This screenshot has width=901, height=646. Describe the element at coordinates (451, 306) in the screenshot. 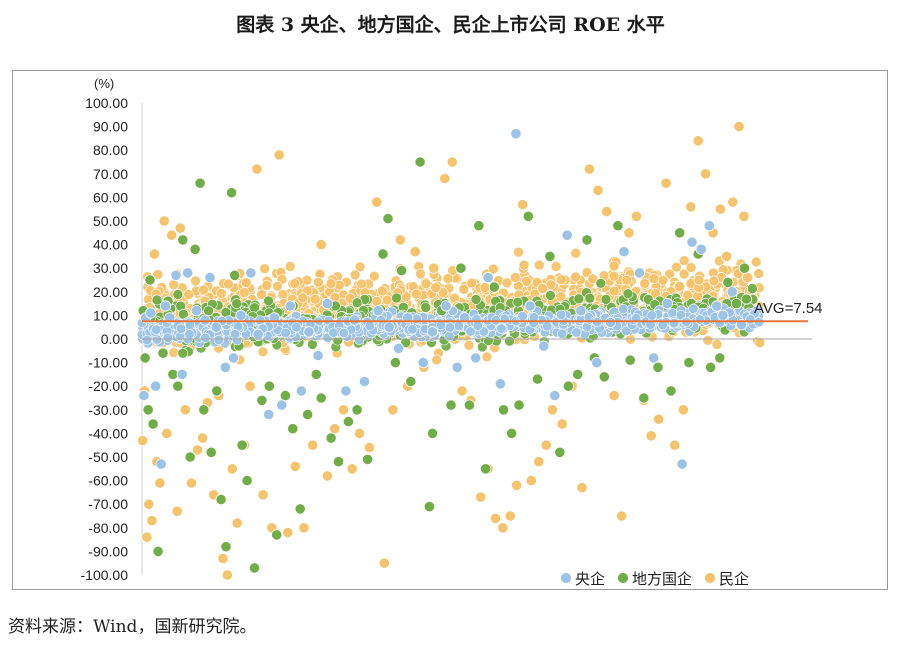

I see `dense-point-band` at that location.